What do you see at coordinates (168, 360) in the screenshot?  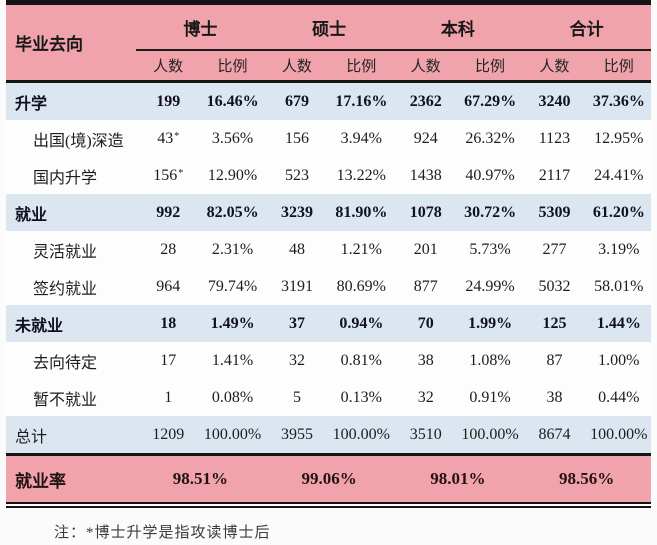 I see `cell-value: 17` at bounding box center [168, 360].